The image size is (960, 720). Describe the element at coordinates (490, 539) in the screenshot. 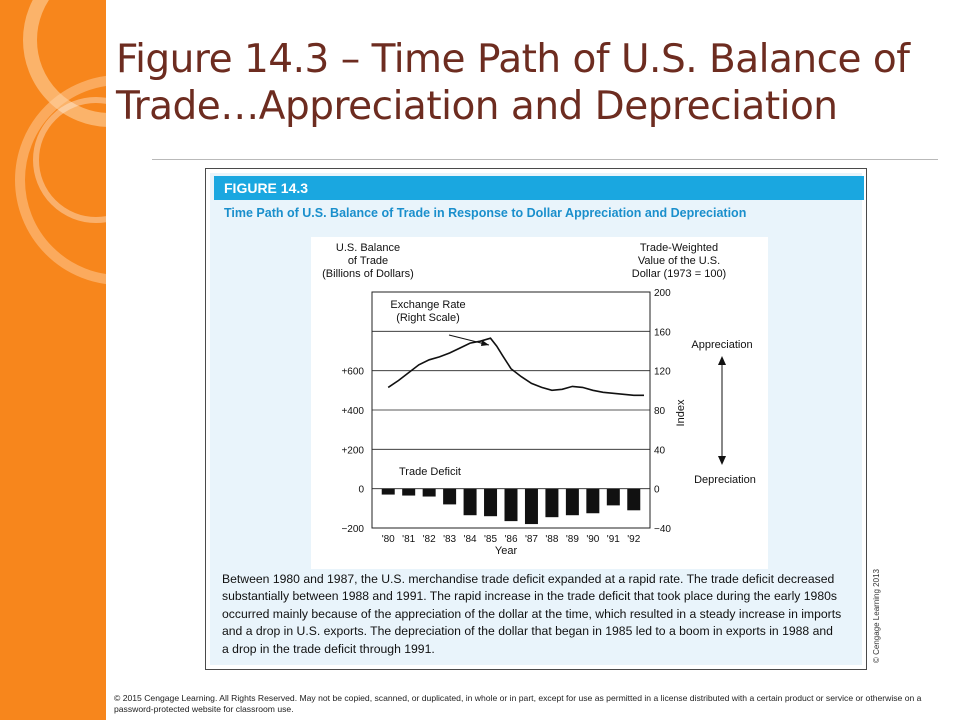

I see `x-tick-label: '85` at that location.